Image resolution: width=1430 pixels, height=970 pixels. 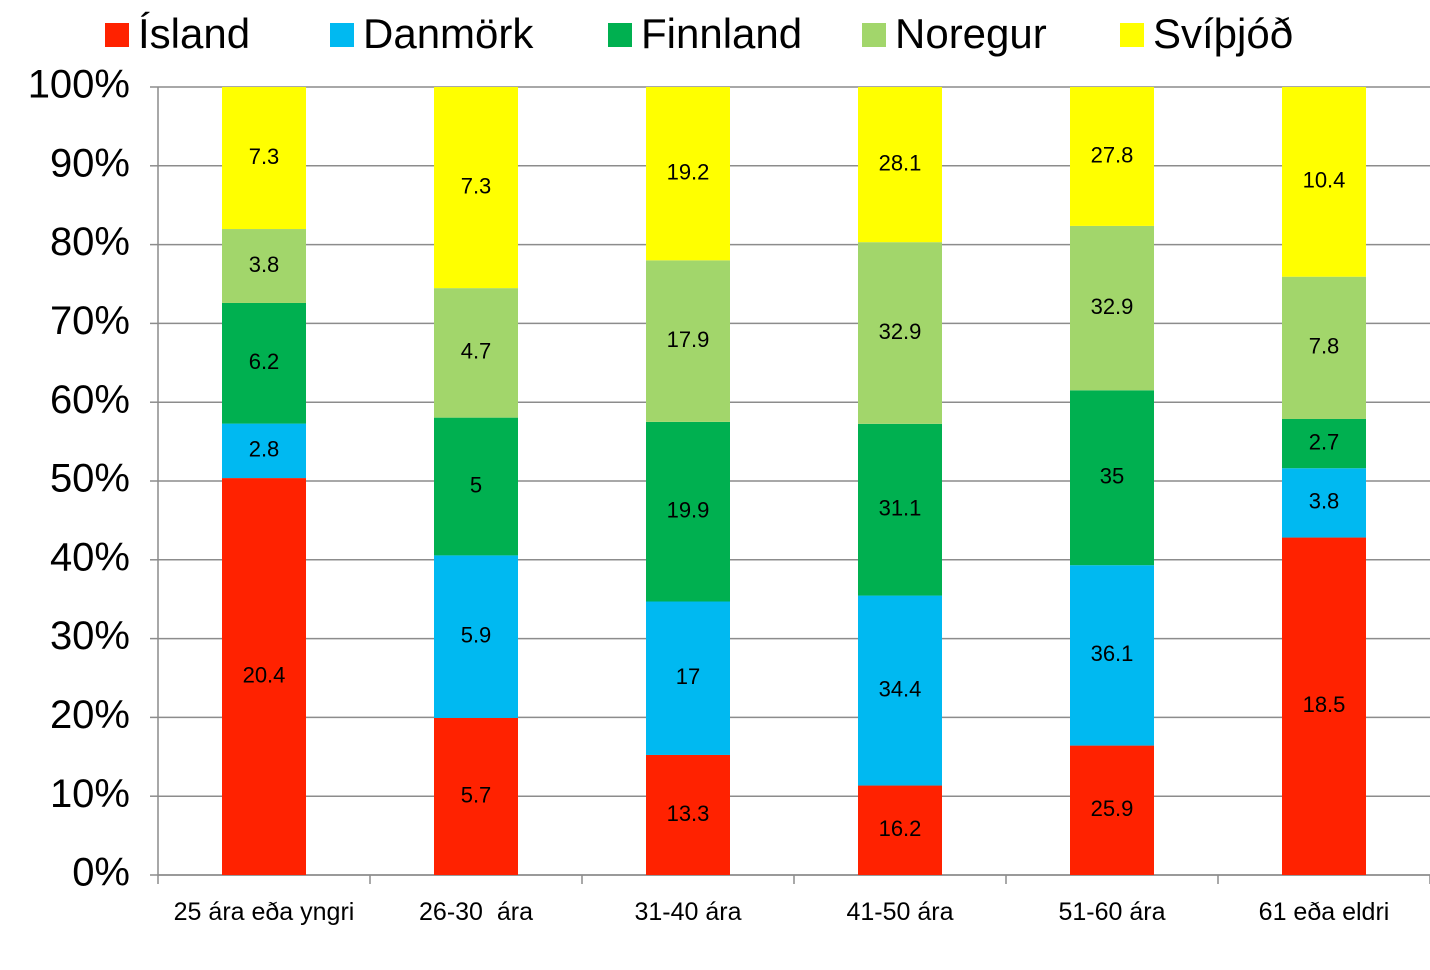 I want to click on data-label: 31.1, so click(x=900, y=508).